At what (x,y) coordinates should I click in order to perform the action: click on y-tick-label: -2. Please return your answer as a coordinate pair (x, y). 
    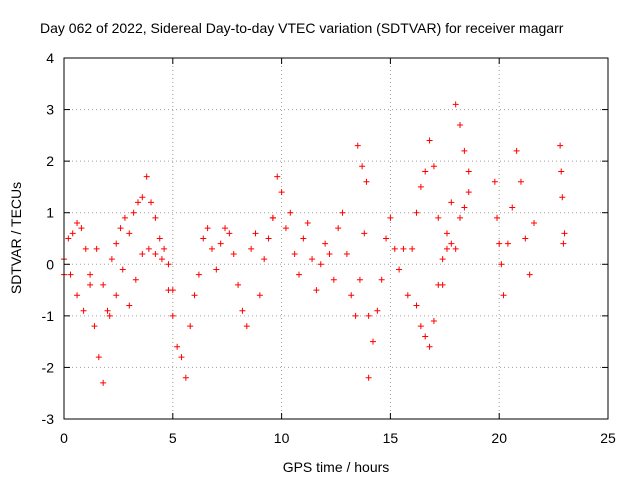
    Looking at the image, I should click on (48, 367).